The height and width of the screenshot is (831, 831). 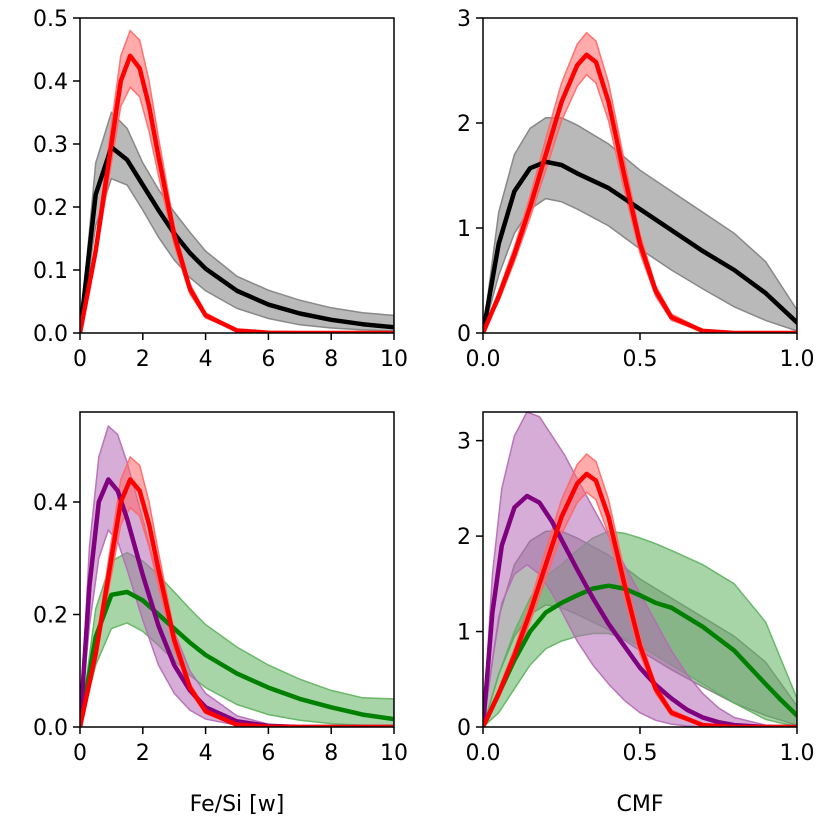 I want to click on band-green, so click(x=237, y=639).